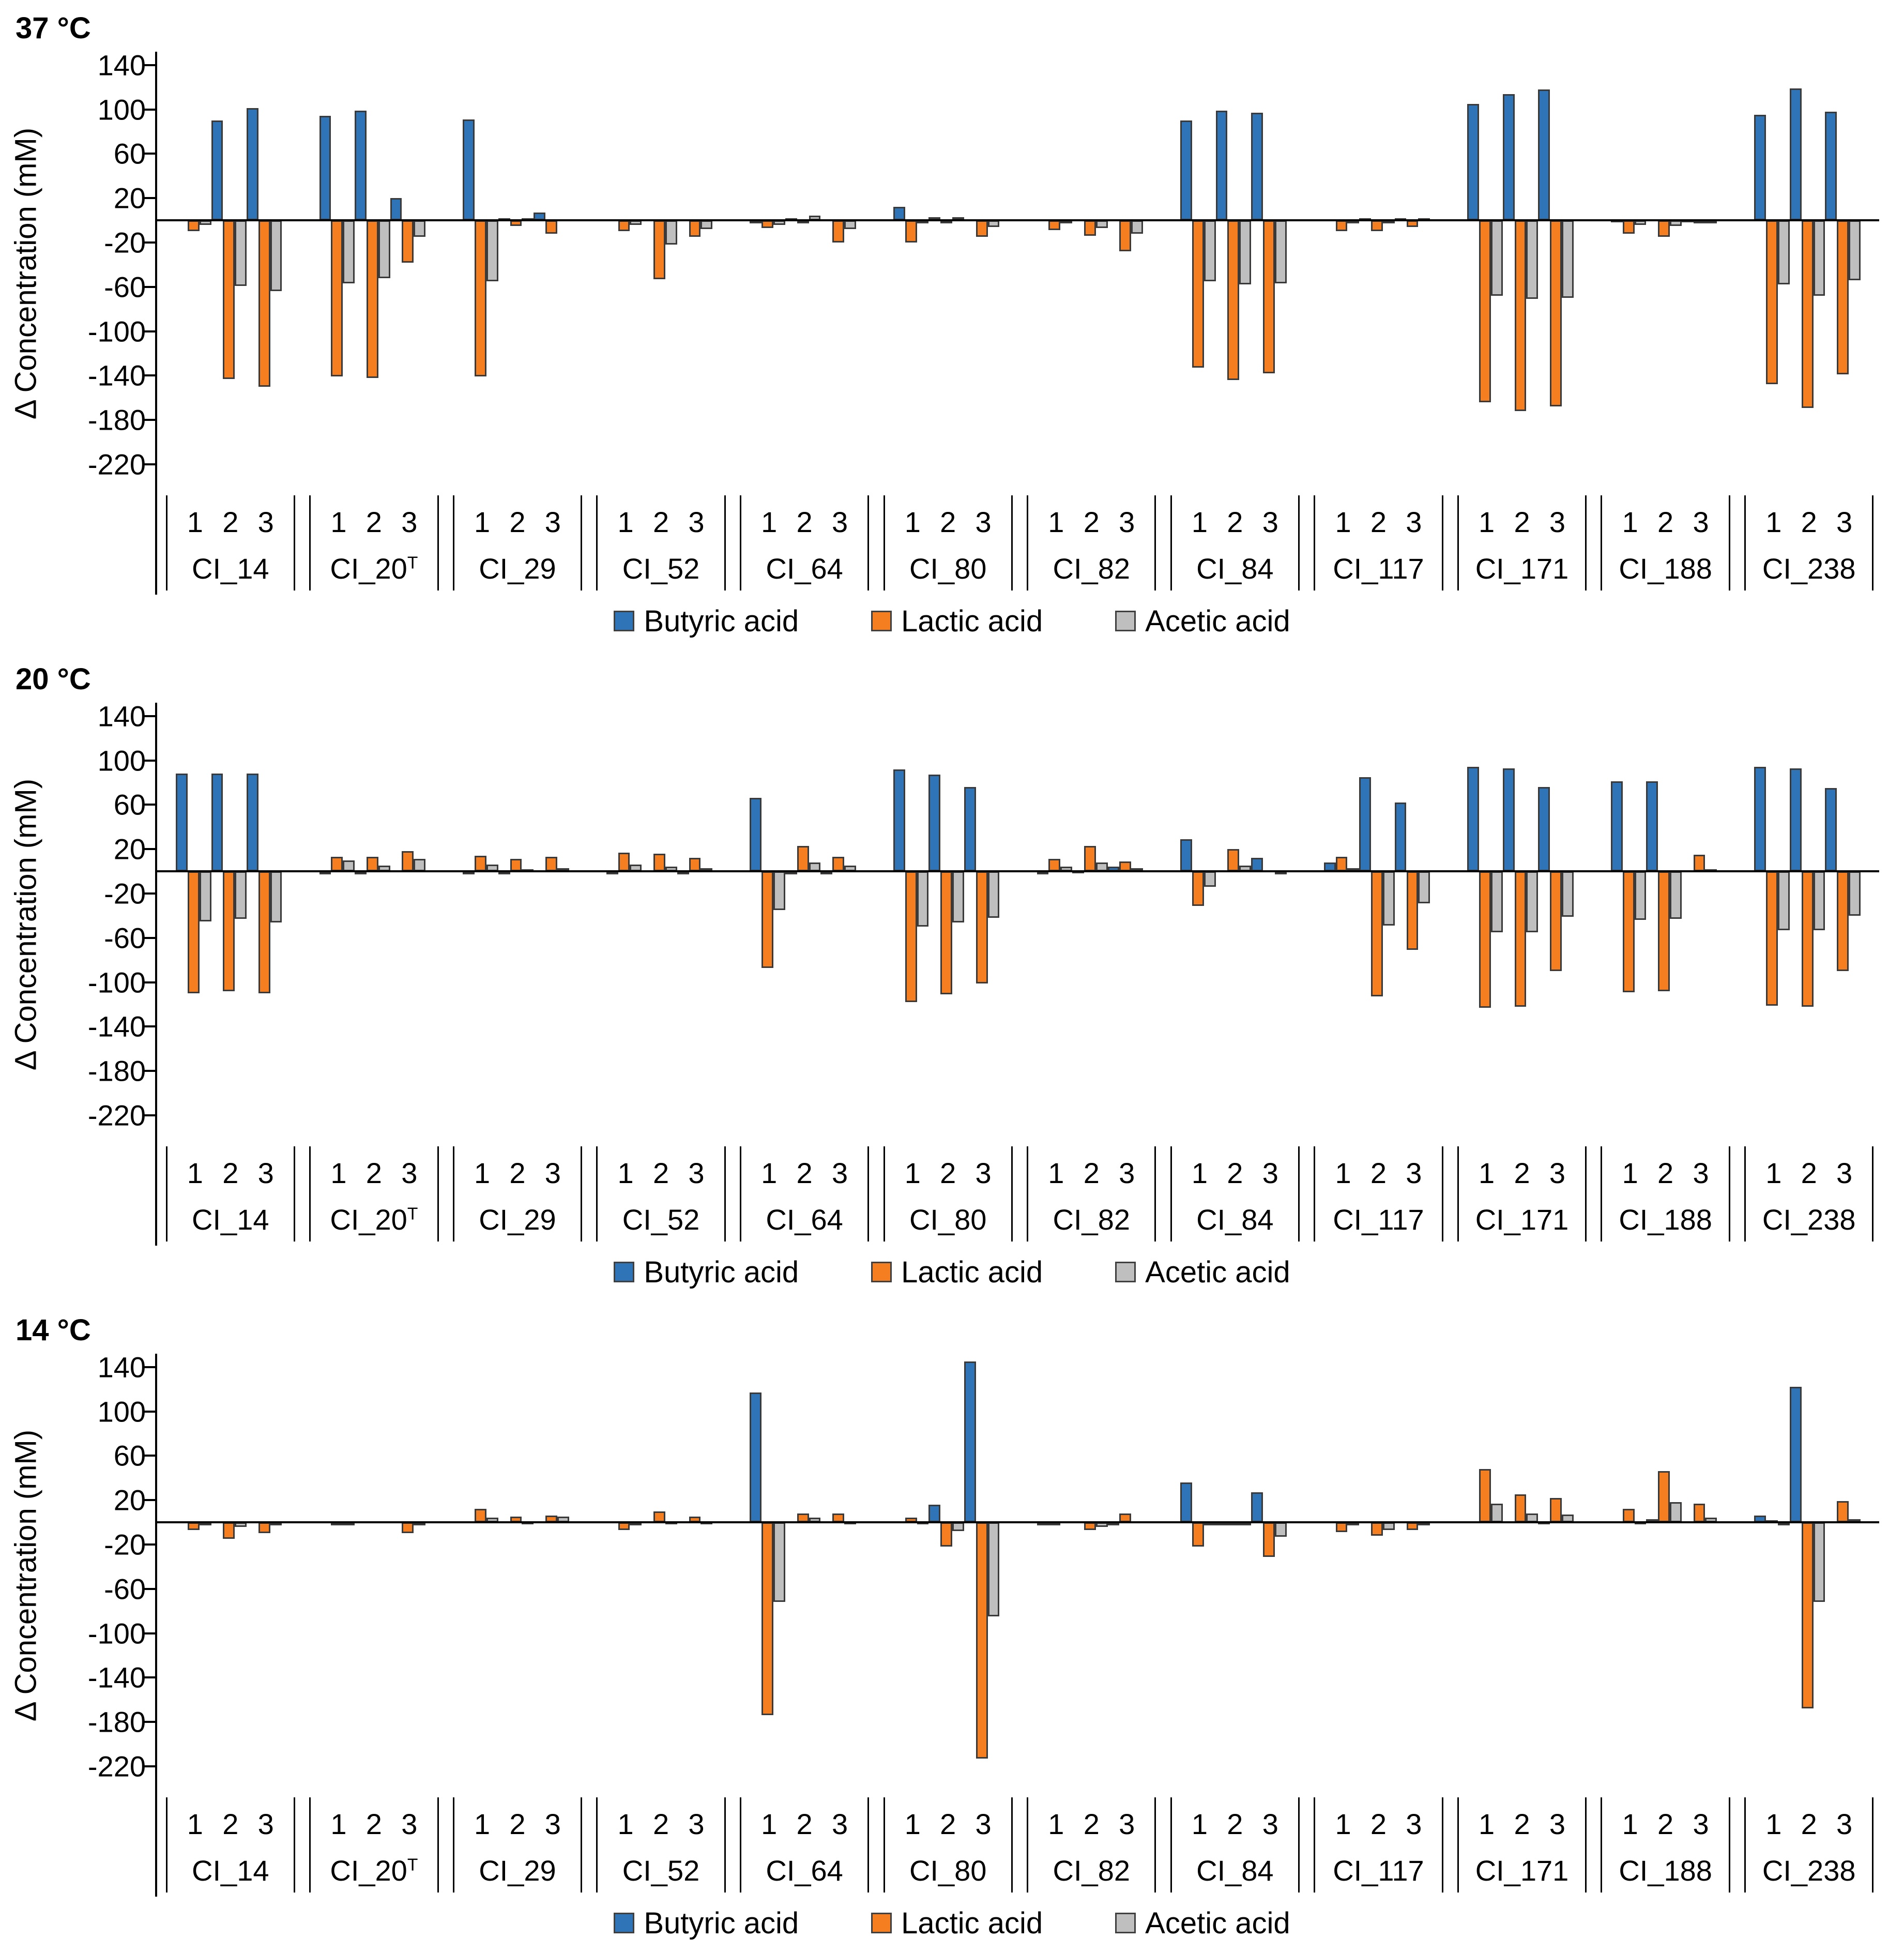  What do you see at coordinates (948, 1219) in the screenshot?
I see `isolate-name: CI_80` at bounding box center [948, 1219].